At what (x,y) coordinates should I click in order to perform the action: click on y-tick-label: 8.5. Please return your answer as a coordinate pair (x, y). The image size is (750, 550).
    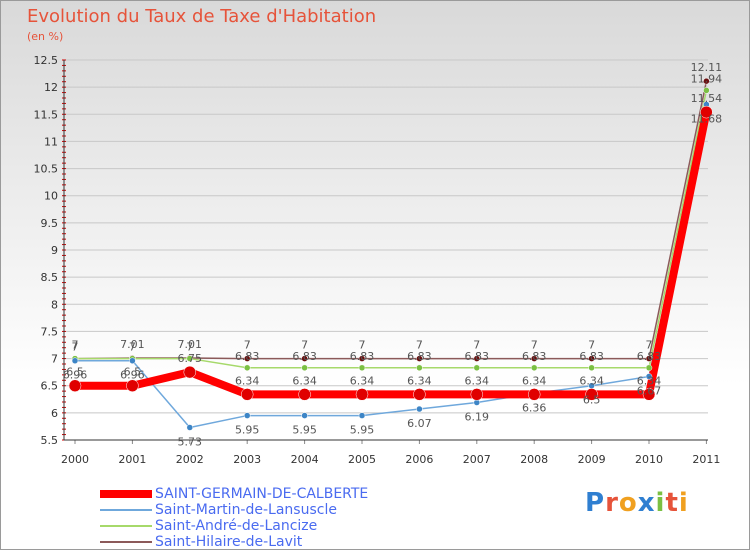
    Looking at the image, I should click on (50, 277).